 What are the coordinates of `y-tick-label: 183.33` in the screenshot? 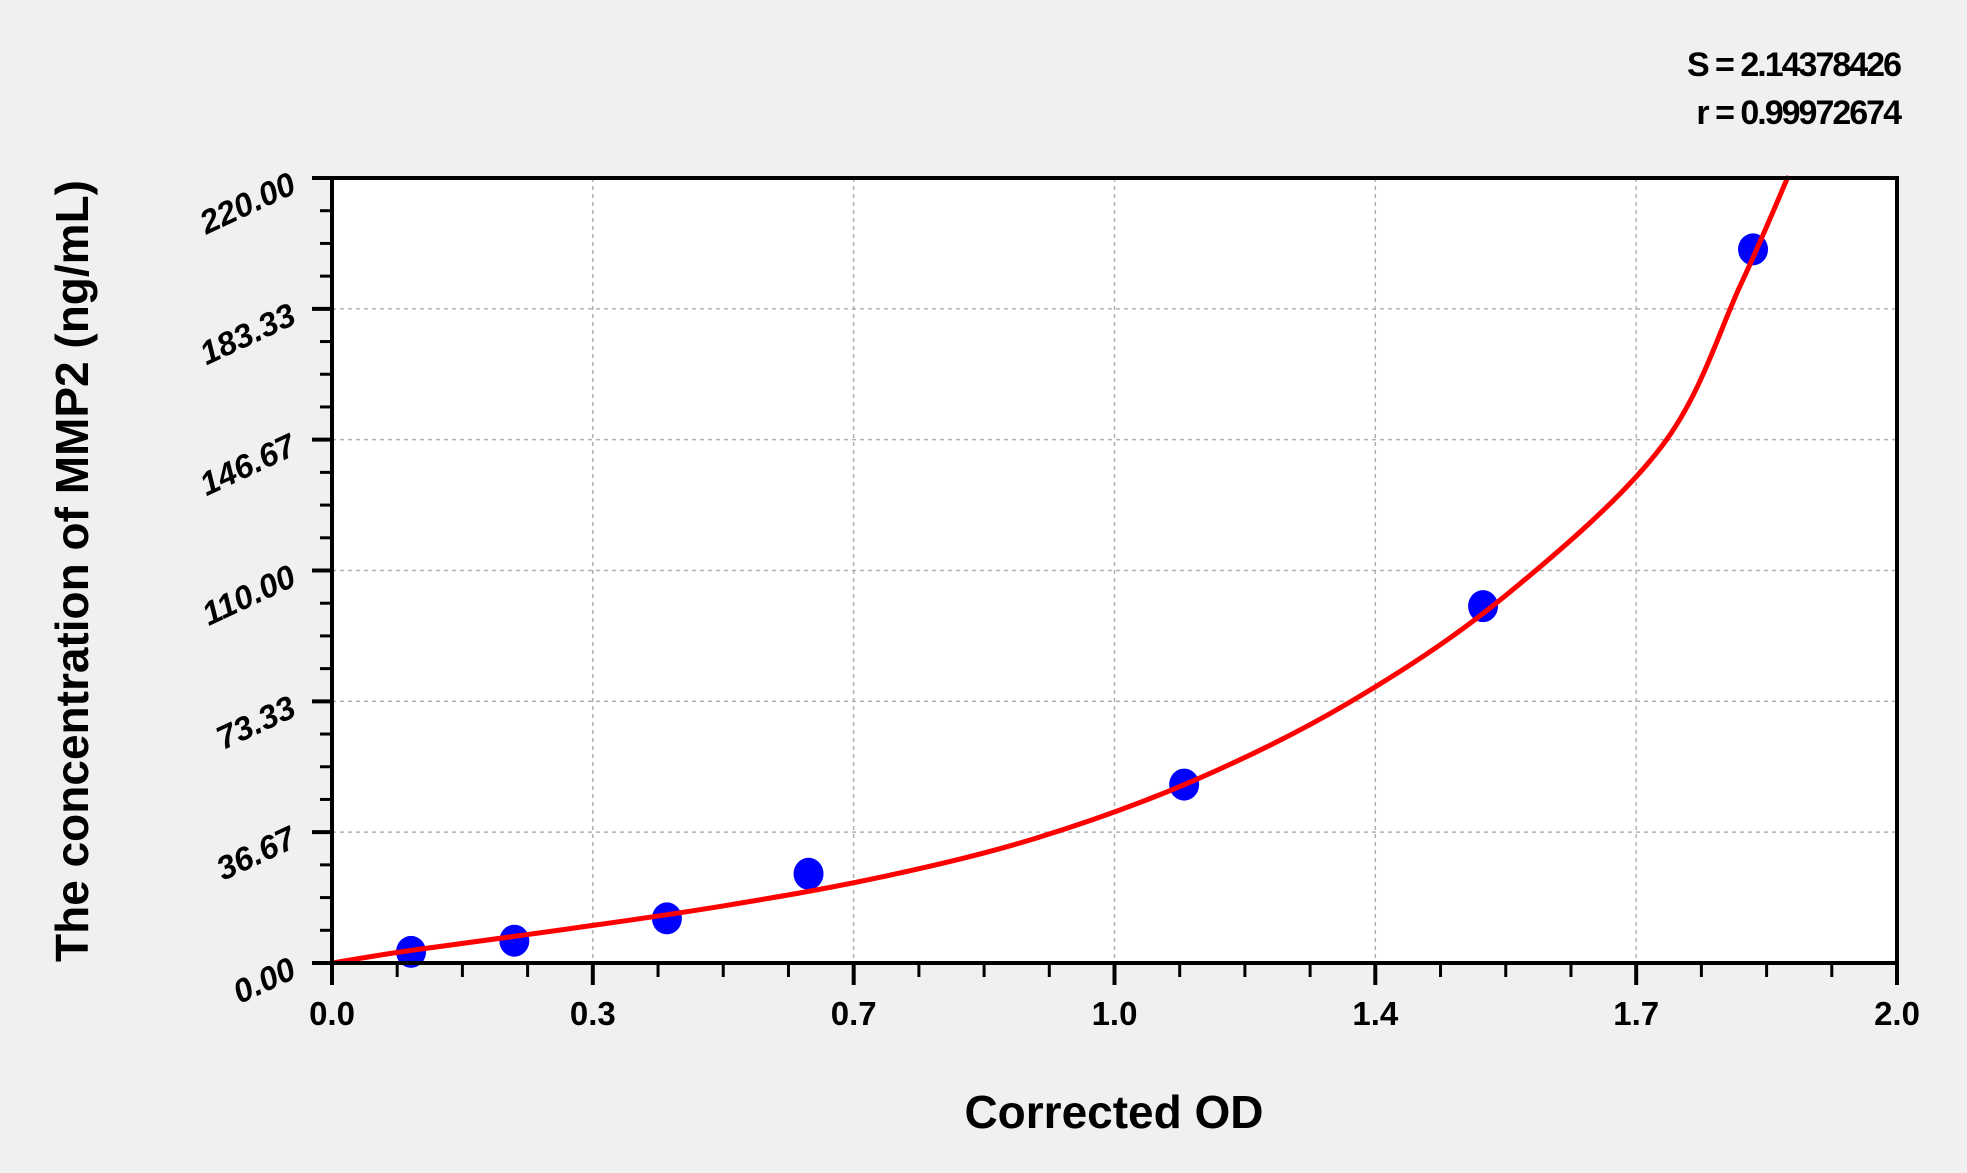 It's located at (247, 334).